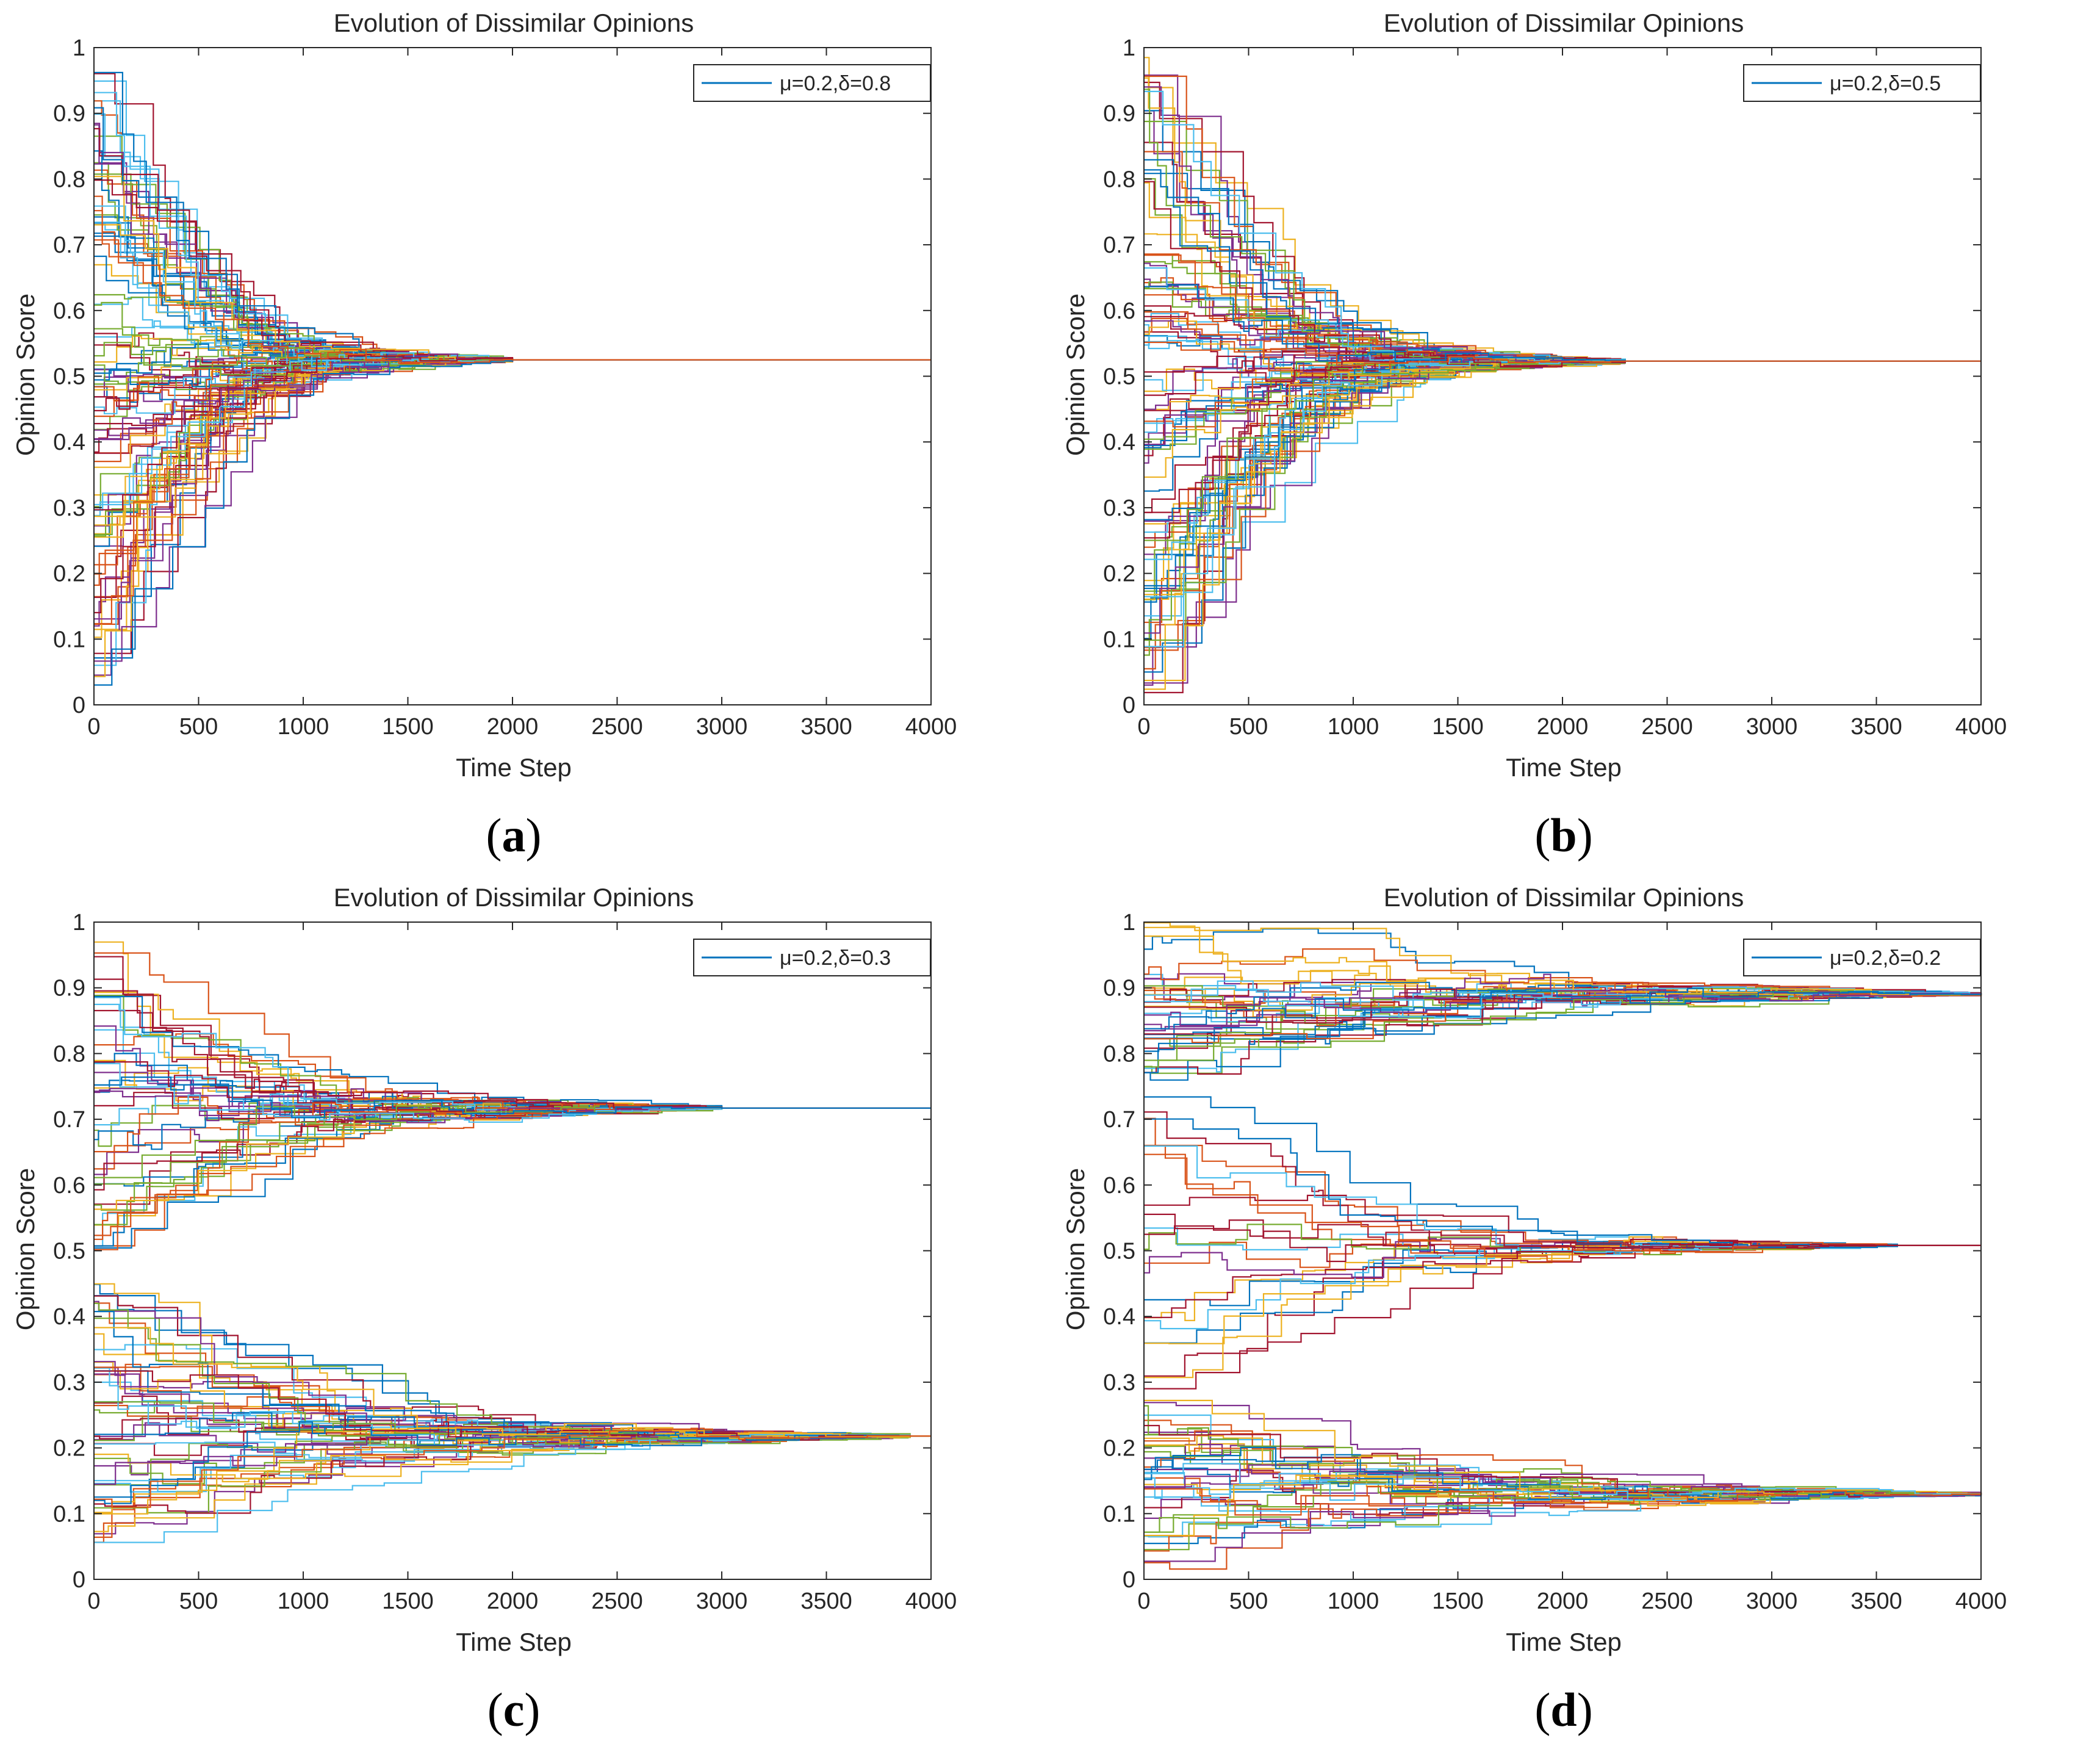 The height and width of the screenshot is (1749, 2100). Describe the element at coordinates (79, 48) in the screenshot. I see `y-tick-label: 1` at that location.